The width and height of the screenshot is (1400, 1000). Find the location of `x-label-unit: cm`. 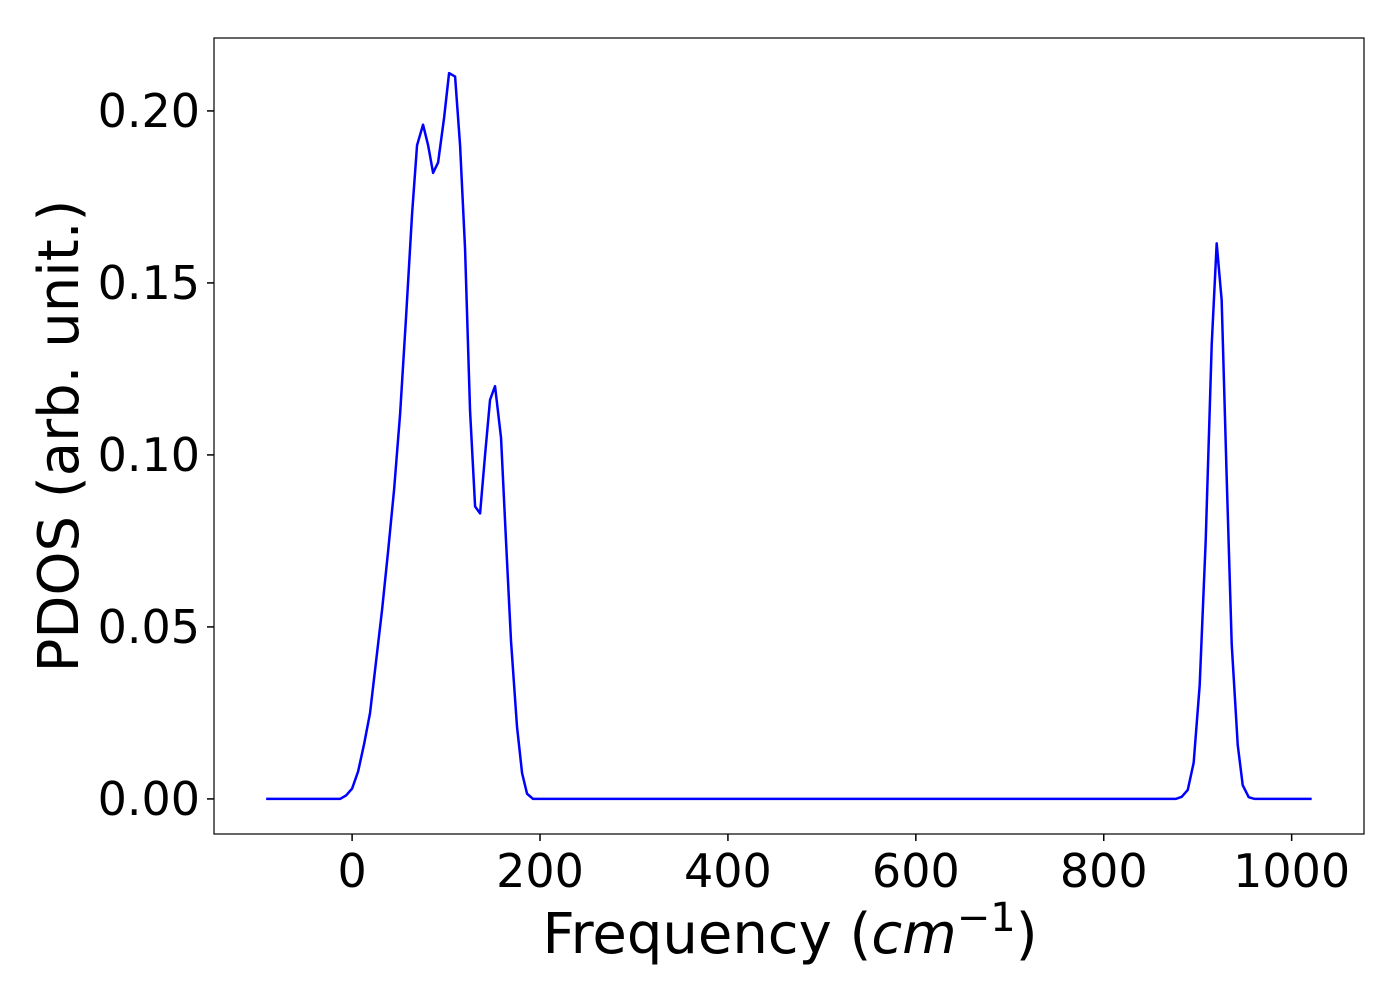

x-label-unit: cm is located at coordinates (913, 934).